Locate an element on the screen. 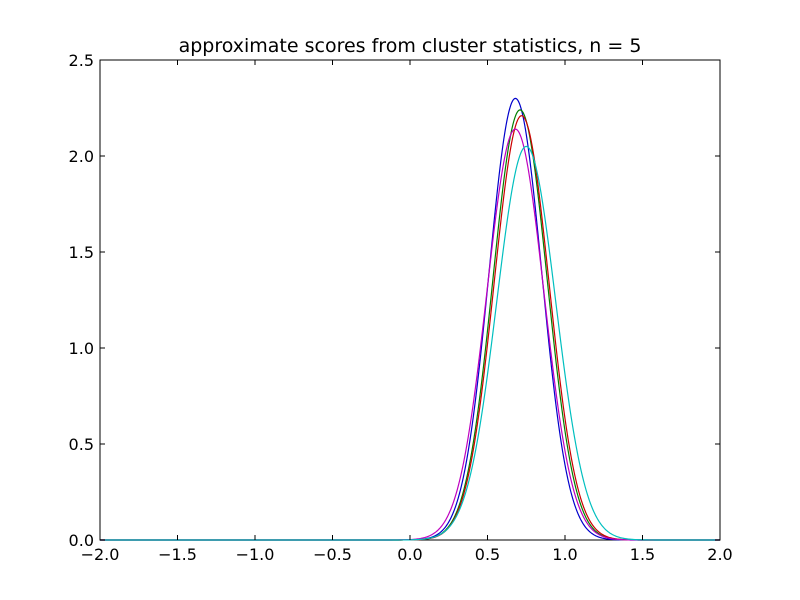 The image size is (800, 600). y-tick-label: 1.0 is located at coordinates (81, 348).